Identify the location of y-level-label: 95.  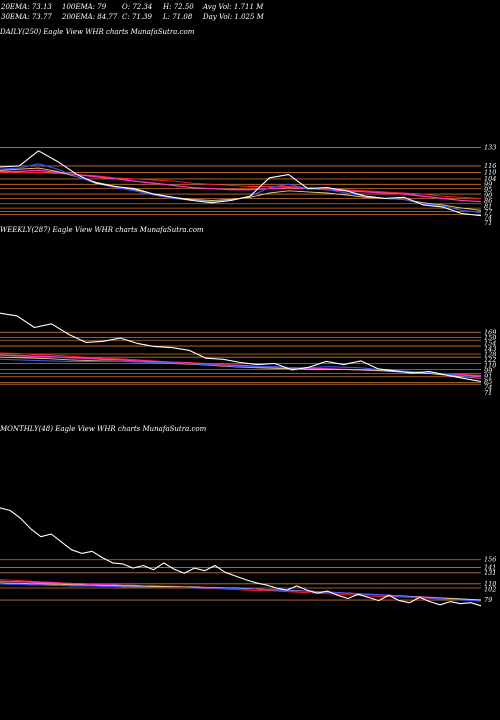
(488, 190).